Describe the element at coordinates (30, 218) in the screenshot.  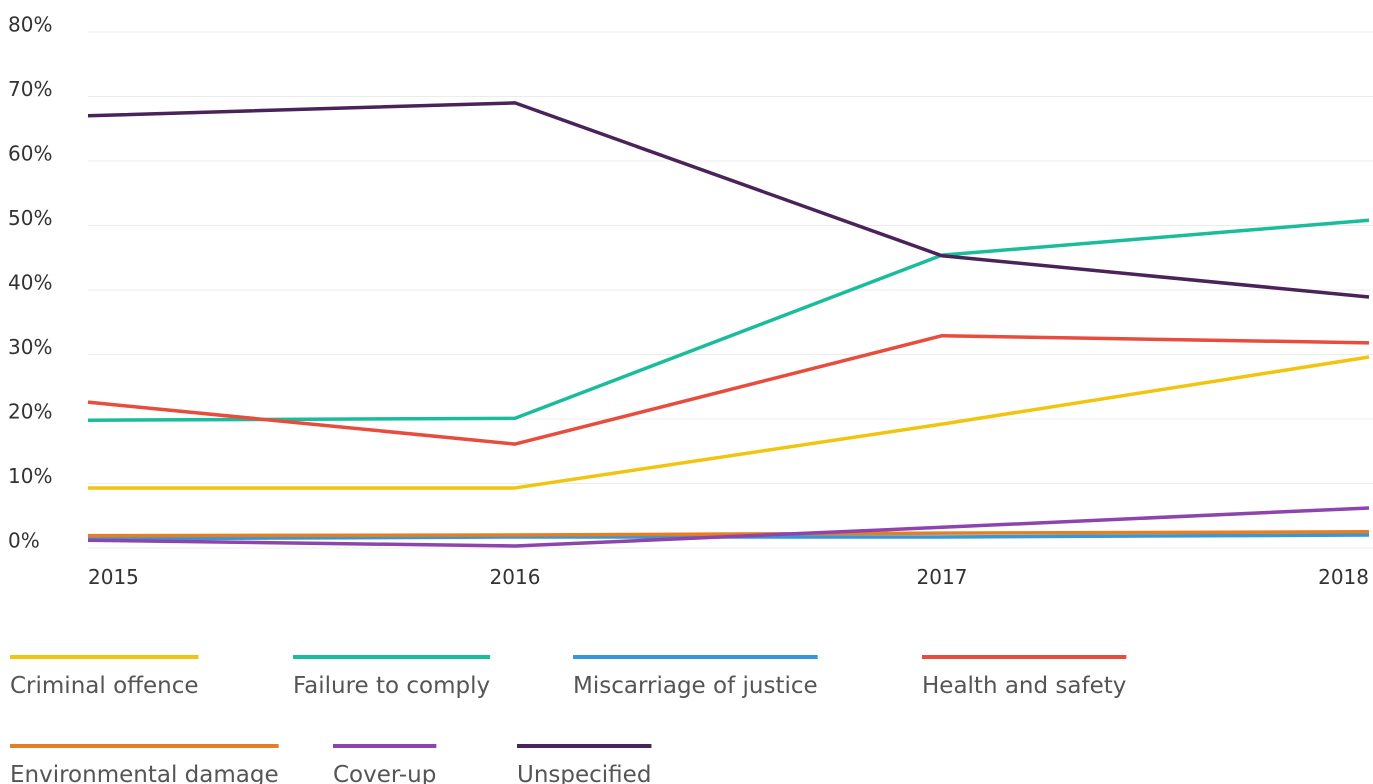
I see `y-tick-label: 50%` at that location.